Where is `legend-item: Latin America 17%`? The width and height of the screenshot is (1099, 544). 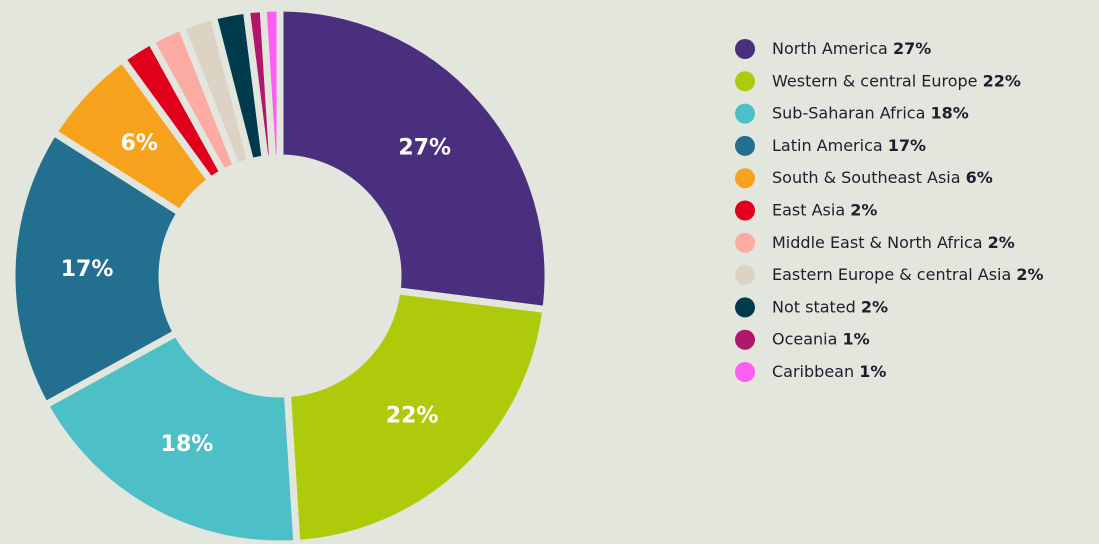 legend-item: Latin America 17% is located at coordinates (830, 145).